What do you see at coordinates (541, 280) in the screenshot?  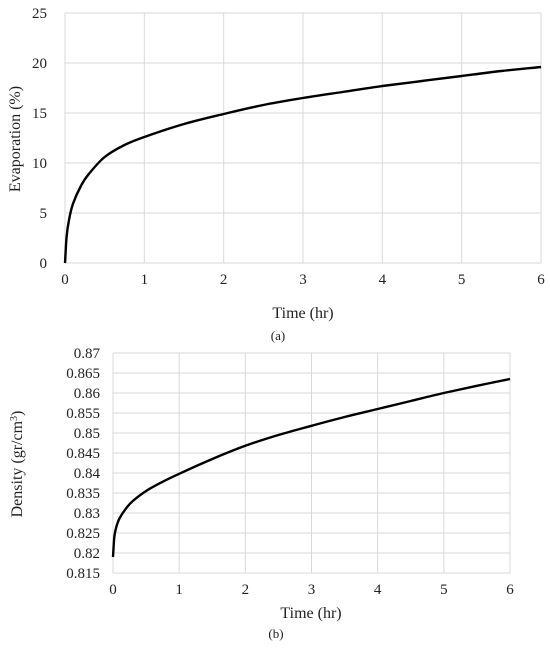 I see `evaporation-x-tick-label: 6` at bounding box center [541, 280].